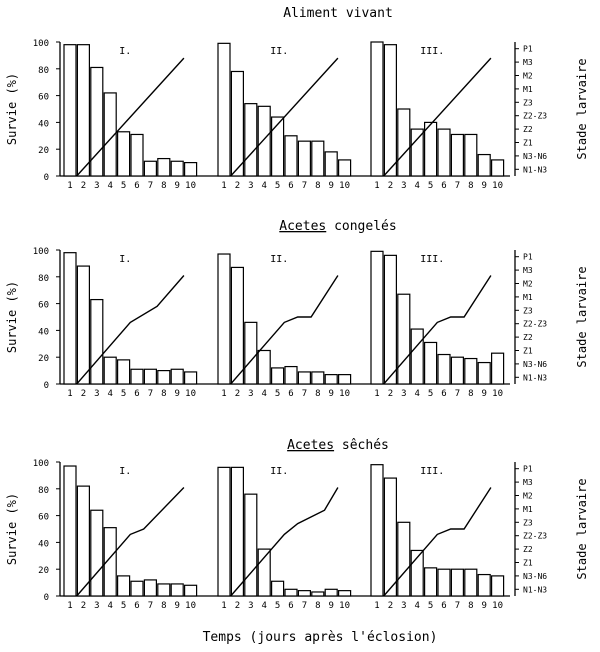 The width and height of the screenshot is (600, 652). Describe the element at coordinates (528, 49) in the screenshot. I see `stage-label: P1` at that location.